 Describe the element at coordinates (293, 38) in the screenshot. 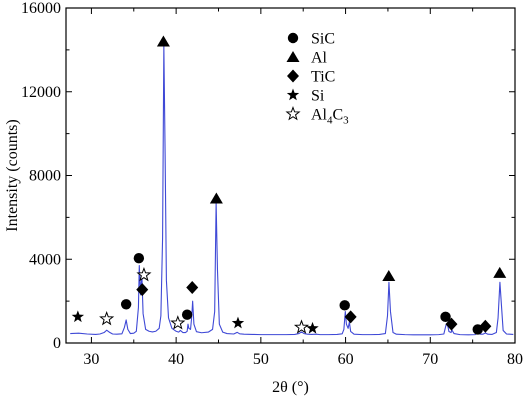

I see `legend-sic-circle-icon` at that location.